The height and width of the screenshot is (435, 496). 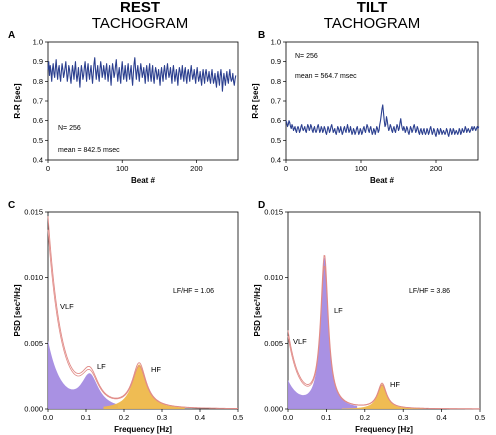 I want to click on annotation: mean = 564.7 msec, so click(x=326, y=76).